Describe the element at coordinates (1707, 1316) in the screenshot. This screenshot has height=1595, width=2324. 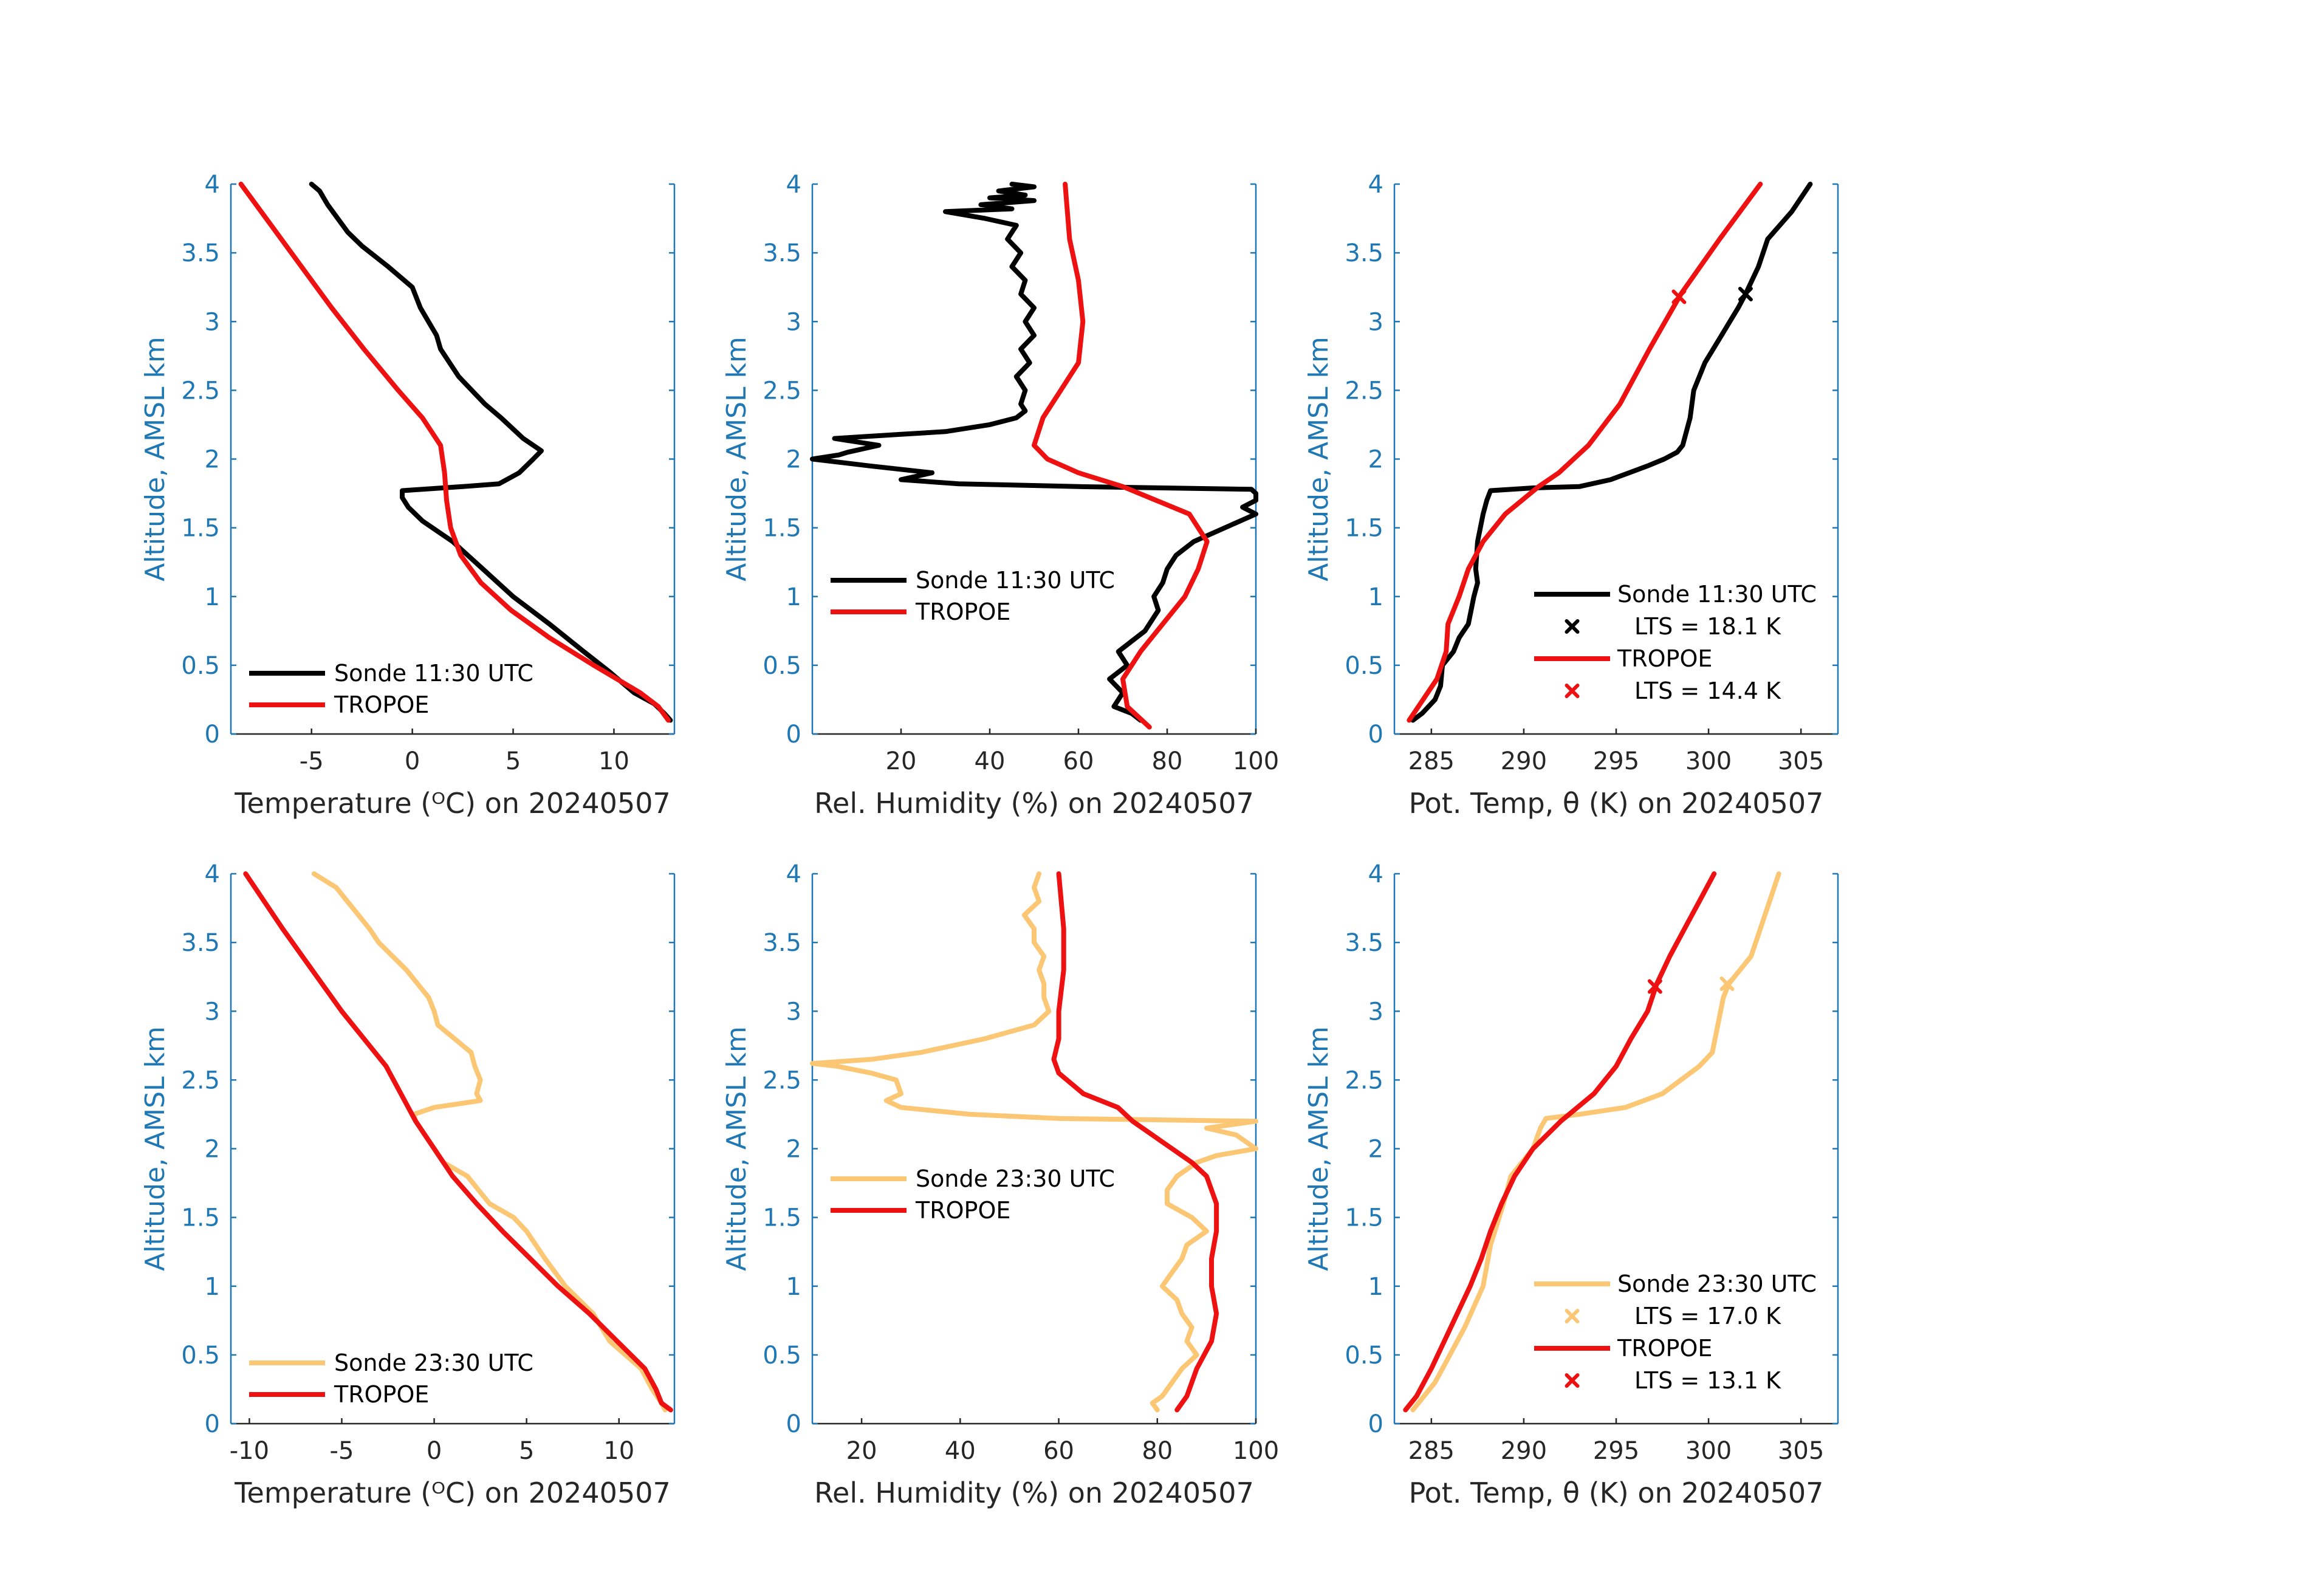
I see `legend-label: LTS = 17.0 K` at that location.